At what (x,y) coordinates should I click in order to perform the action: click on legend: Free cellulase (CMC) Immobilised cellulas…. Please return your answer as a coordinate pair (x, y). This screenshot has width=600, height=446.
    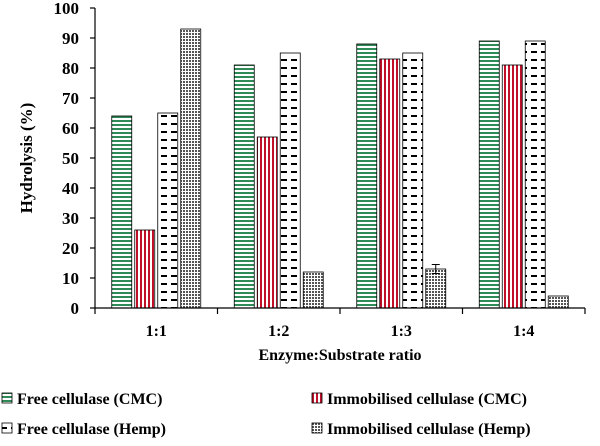
    Looking at the image, I should click on (266, 414).